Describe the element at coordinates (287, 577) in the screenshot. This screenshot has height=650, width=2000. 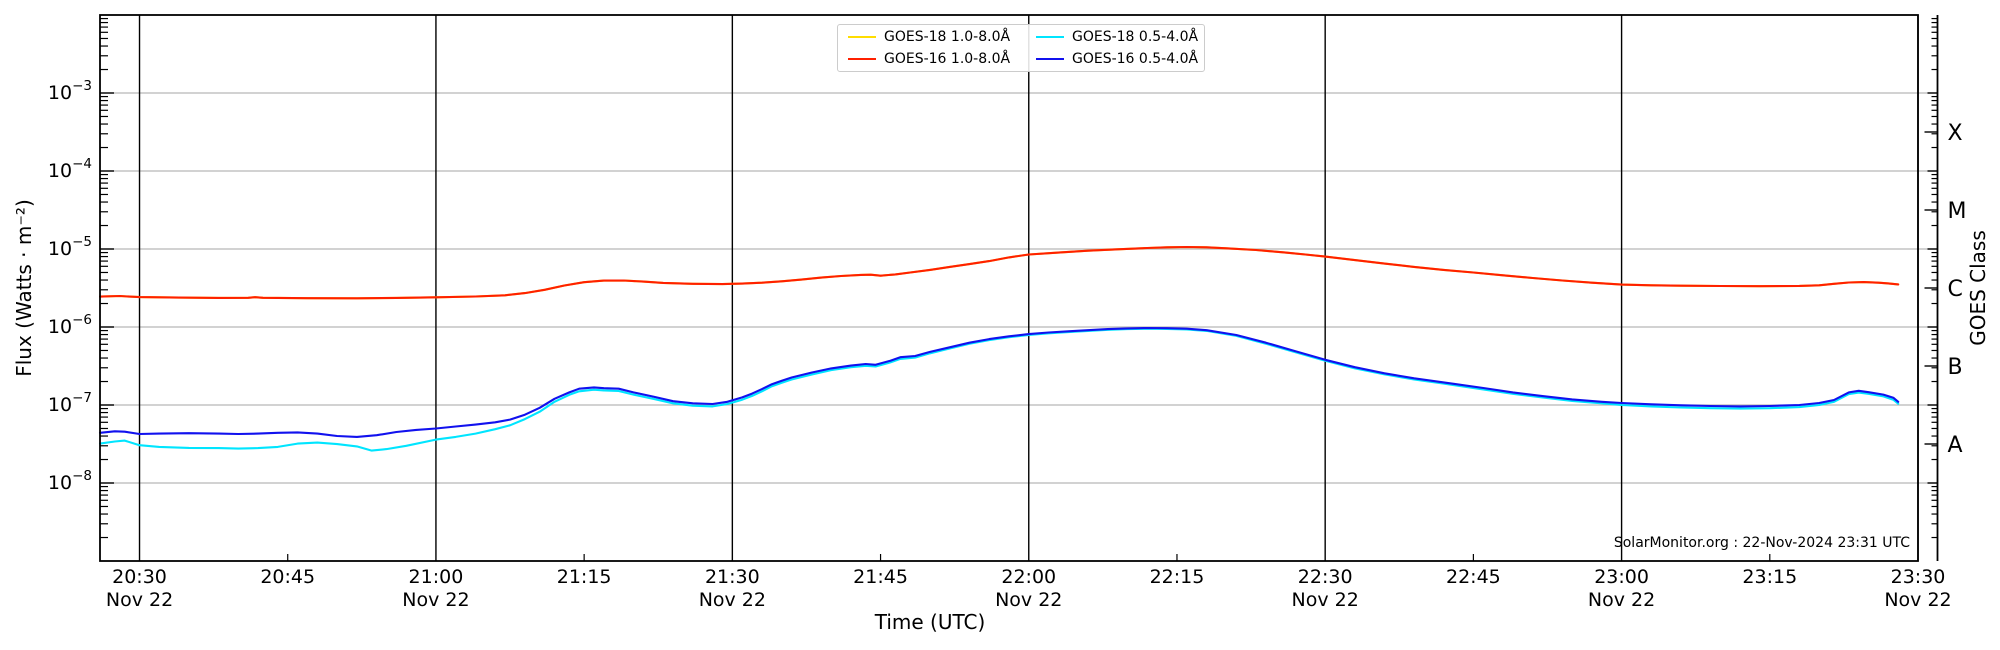
I see `x-tick-label: 20:45` at that location.